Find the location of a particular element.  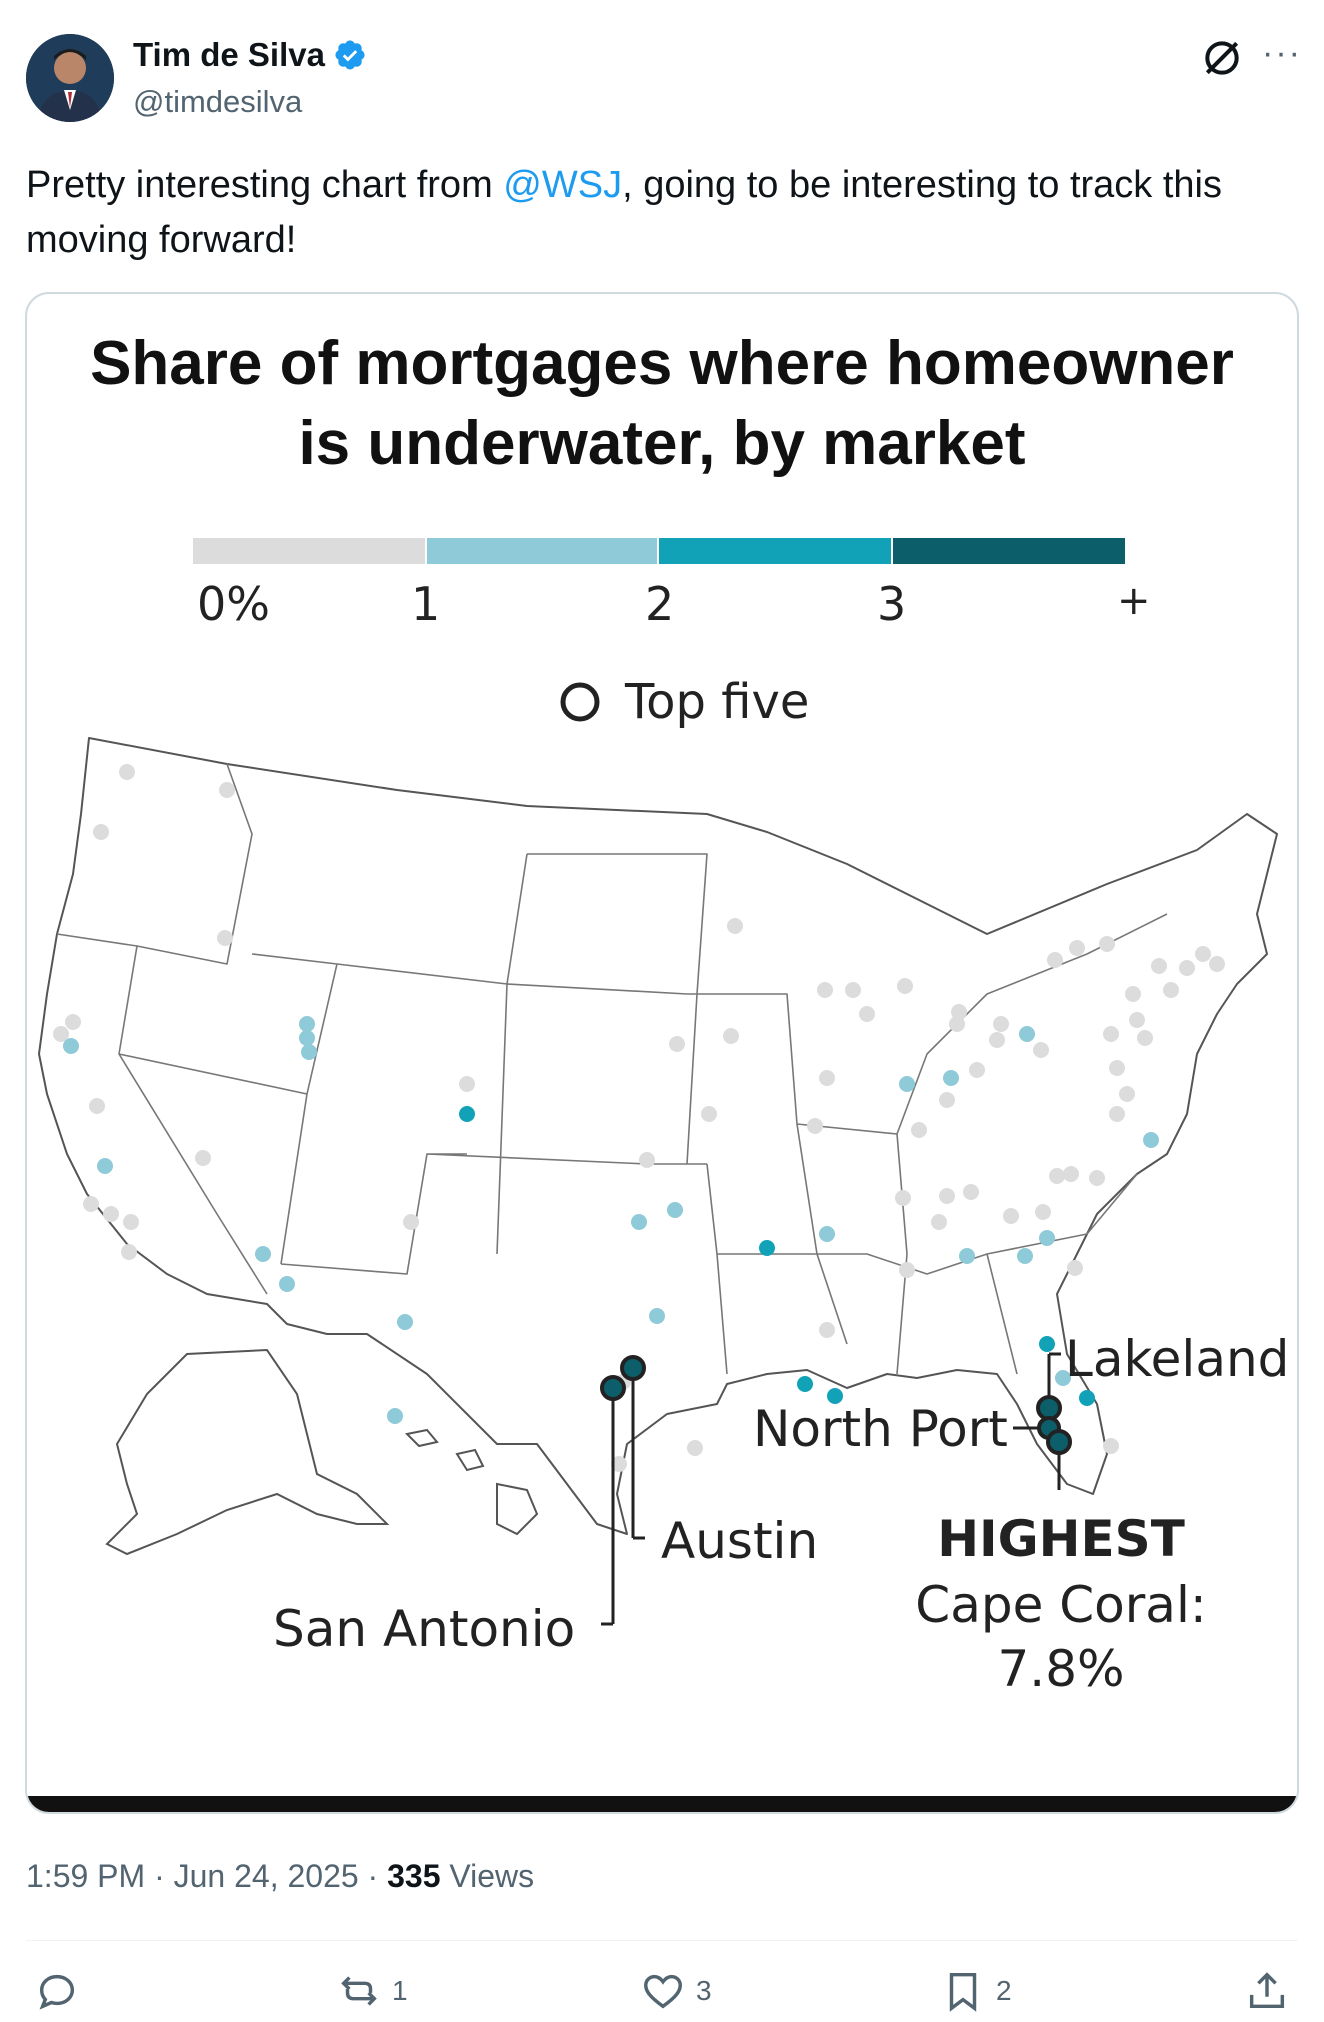

tweet-meta: 1:59 PM · Jun 24, 2025 · 335 Views is located at coordinates (280, 1876).